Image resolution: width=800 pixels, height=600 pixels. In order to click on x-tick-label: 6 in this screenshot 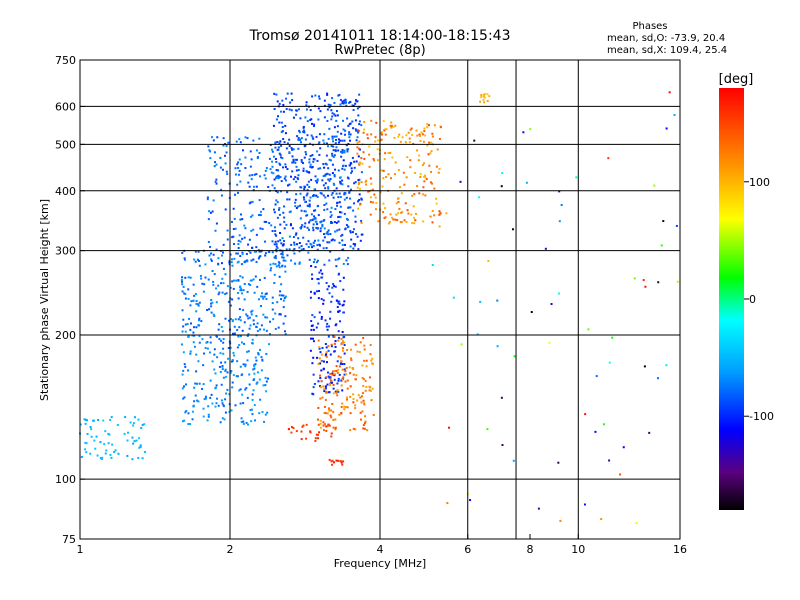, I will do `click(467, 549)`.